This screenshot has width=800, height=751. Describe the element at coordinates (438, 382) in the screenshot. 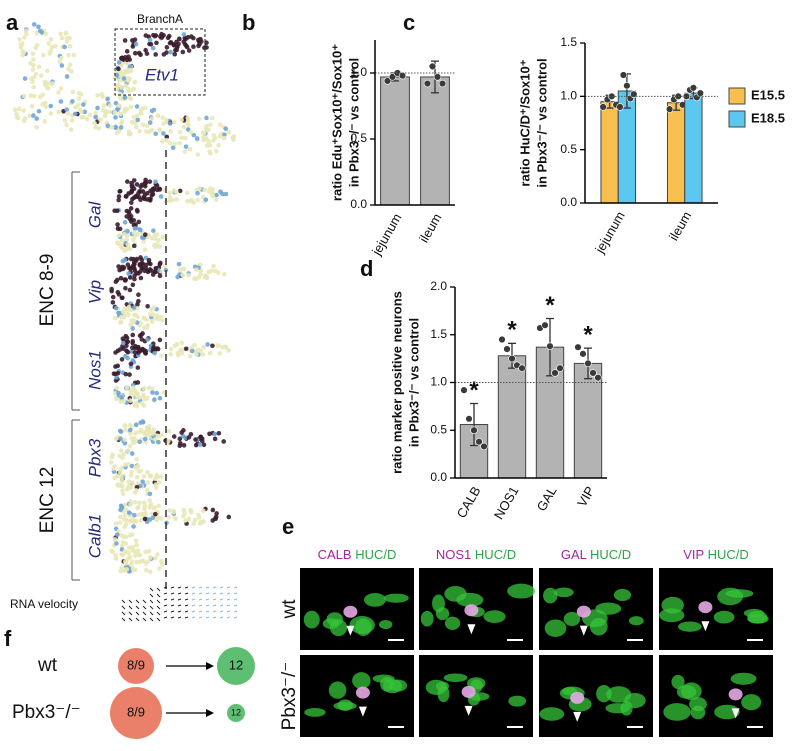

I see `y-tick-label: 1.0` at that location.